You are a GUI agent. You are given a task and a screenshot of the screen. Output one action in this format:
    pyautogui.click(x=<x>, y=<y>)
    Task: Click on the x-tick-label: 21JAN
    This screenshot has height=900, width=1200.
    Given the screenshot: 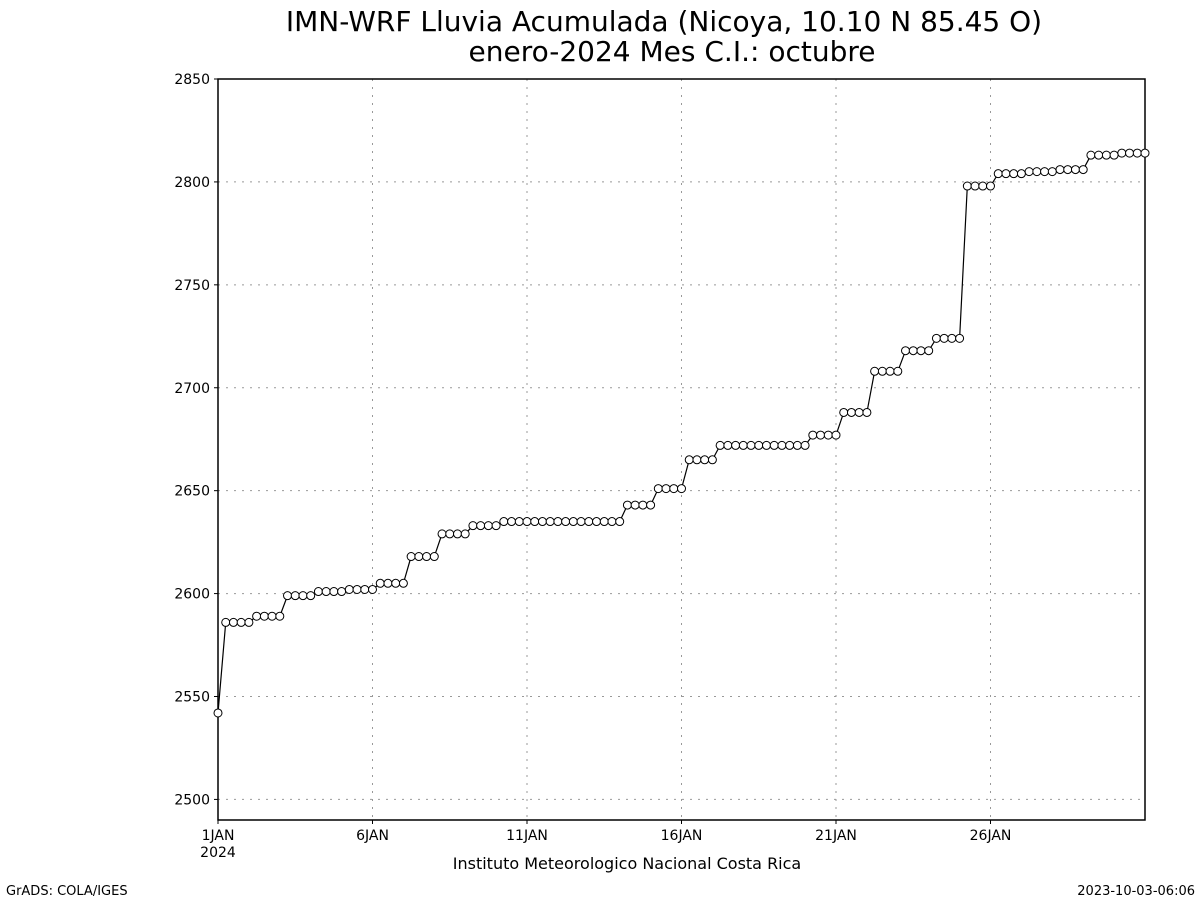 What is the action you would take?
    pyautogui.click(x=836, y=836)
    